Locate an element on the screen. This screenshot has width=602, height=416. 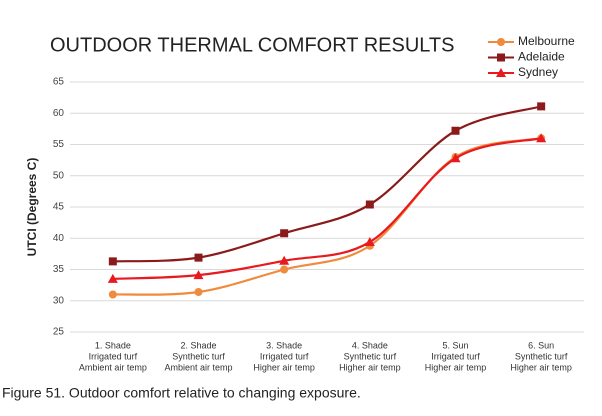
y-tick-label: 65 is located at coordinates (59, 82).